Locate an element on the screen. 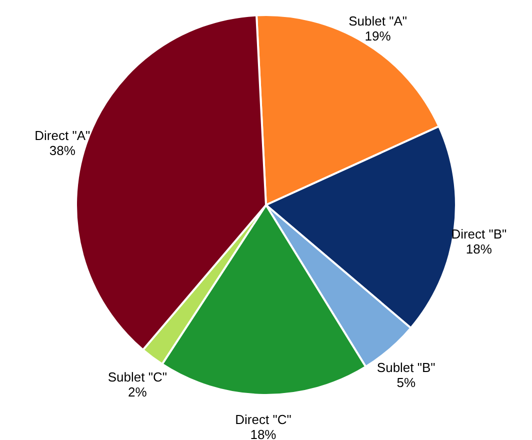 The image size is (532, 440). slice-label: Direct "A" is located at coordinates (62, 135).